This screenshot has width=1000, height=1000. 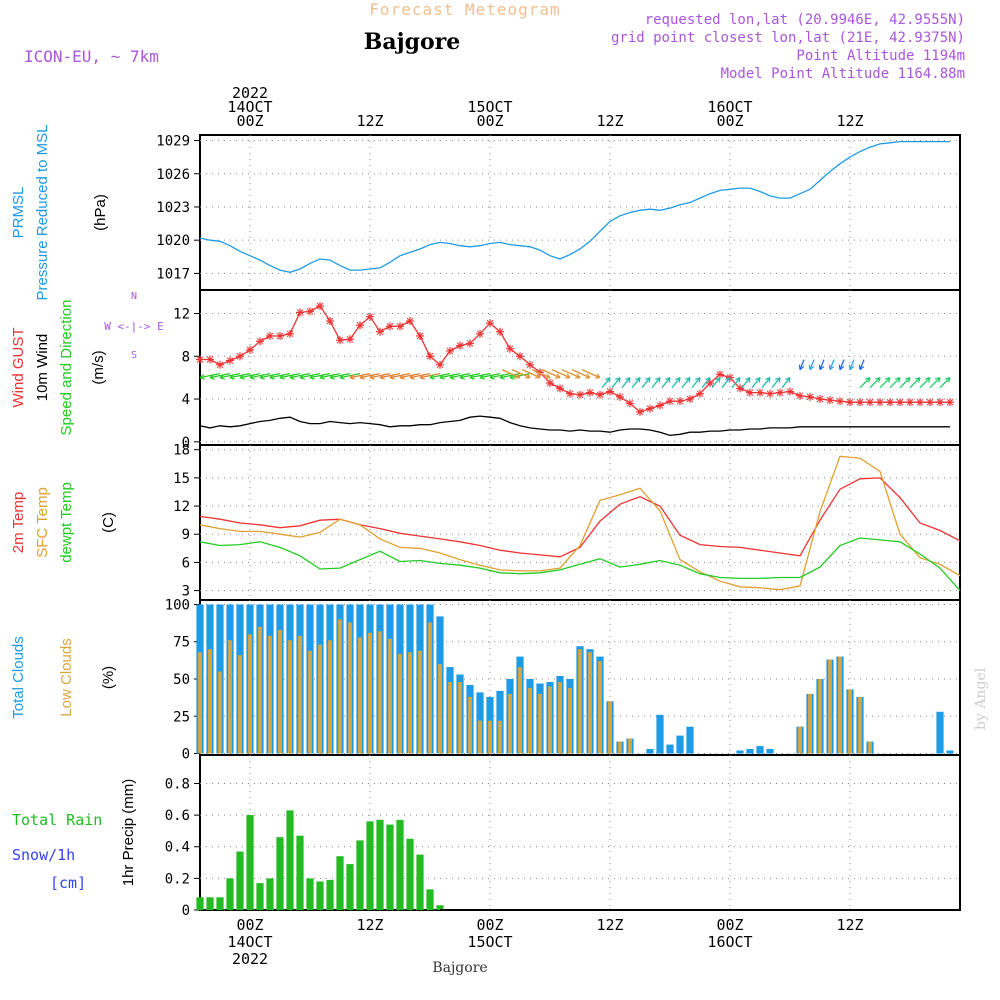 What do you see at coordinates (18, 213) in the screenshot?
I see `axis-label: PRMSL` at bounding box center [18, 213].